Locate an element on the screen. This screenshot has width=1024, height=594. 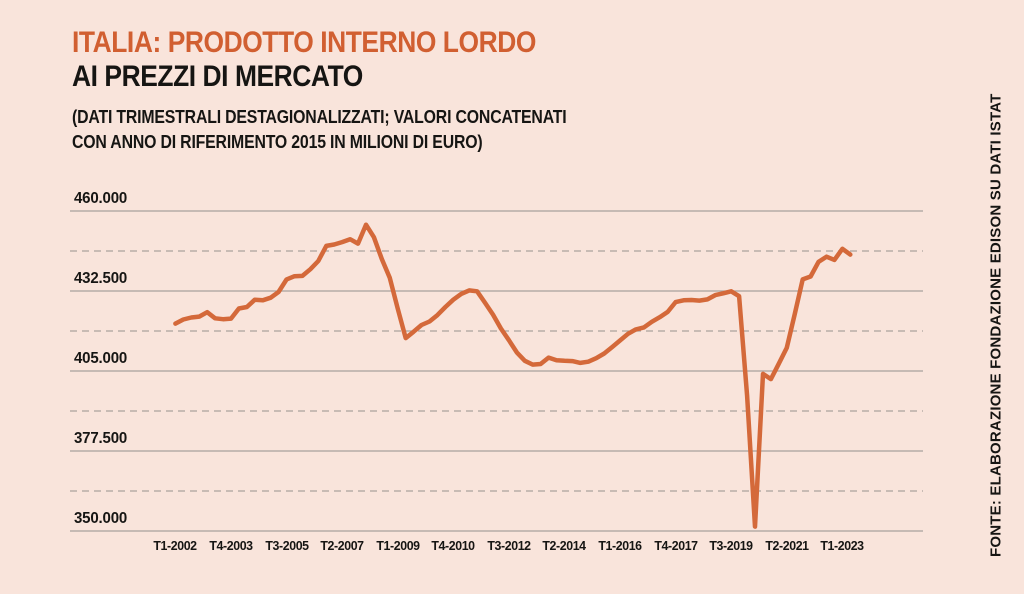
x-axis-label: T2-2007 is located at coordinates (342, 545).